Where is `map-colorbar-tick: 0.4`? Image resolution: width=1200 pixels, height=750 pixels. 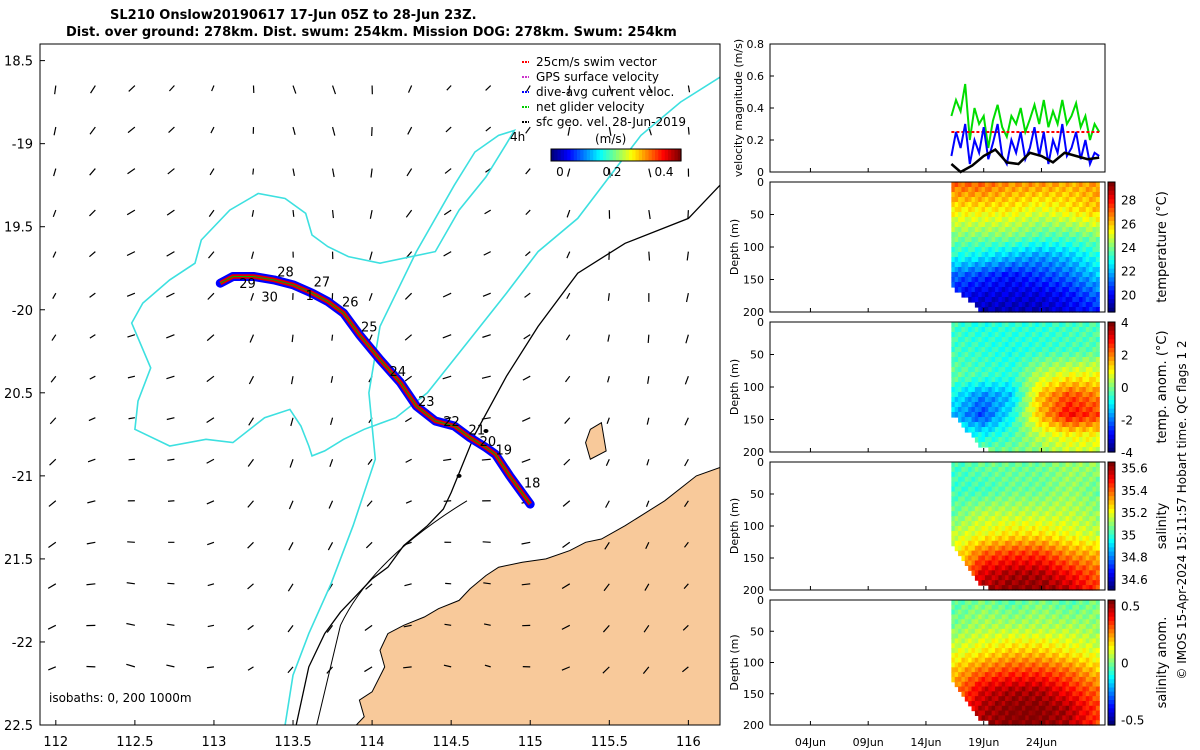 map-colorbar-tick: 0.4 is located at coordinates (663, 172).